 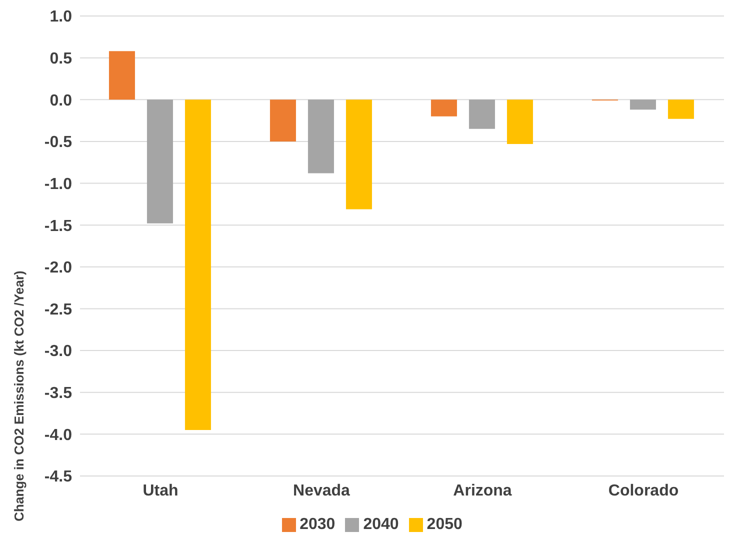 What do you see at coordinates (321, 491) in the screenshot?
I see `x-tick-label: Nevada` at bounding box center [321, 491].